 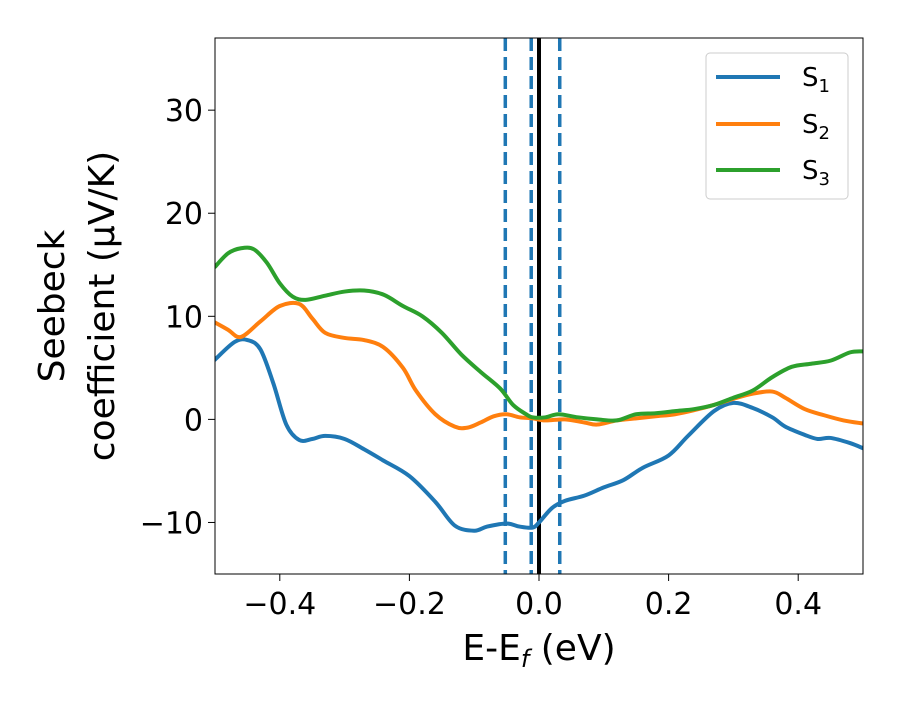 What do you see at coordinates (184, 214) in the screenshot?
I see `y-tick-label: 20` at bounding box center [184, 214].